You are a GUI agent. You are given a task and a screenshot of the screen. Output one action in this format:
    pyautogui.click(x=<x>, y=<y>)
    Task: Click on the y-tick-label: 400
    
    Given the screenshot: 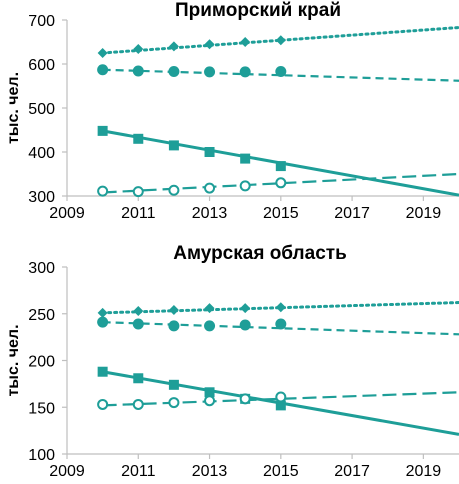 What is the action you would take?
    pyautogui.click(x=41, y=153)
    